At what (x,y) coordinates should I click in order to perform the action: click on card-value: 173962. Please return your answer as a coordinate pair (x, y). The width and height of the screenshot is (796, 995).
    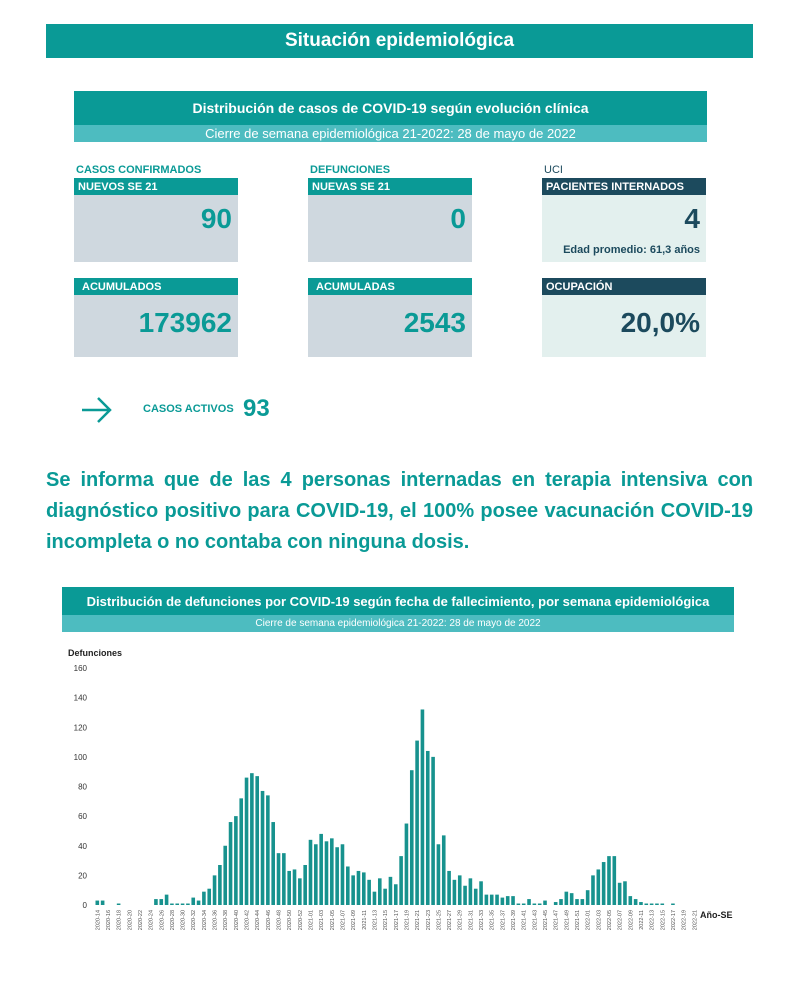
    Looking at the image, I should click on (156, 326).